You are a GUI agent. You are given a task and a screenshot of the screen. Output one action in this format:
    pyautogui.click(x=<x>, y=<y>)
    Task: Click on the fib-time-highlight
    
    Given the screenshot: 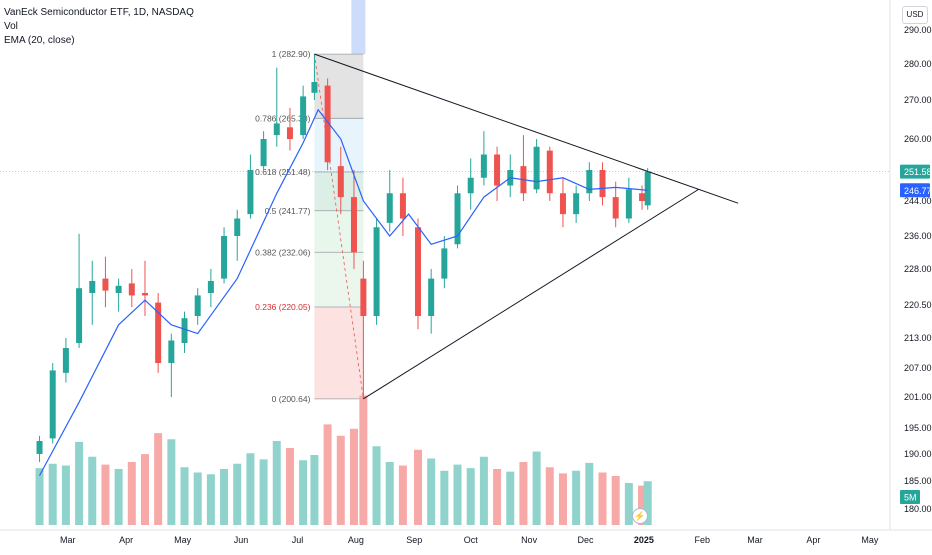 What is the action you would take?
    pyautogui.click(x=358, y=27)
    